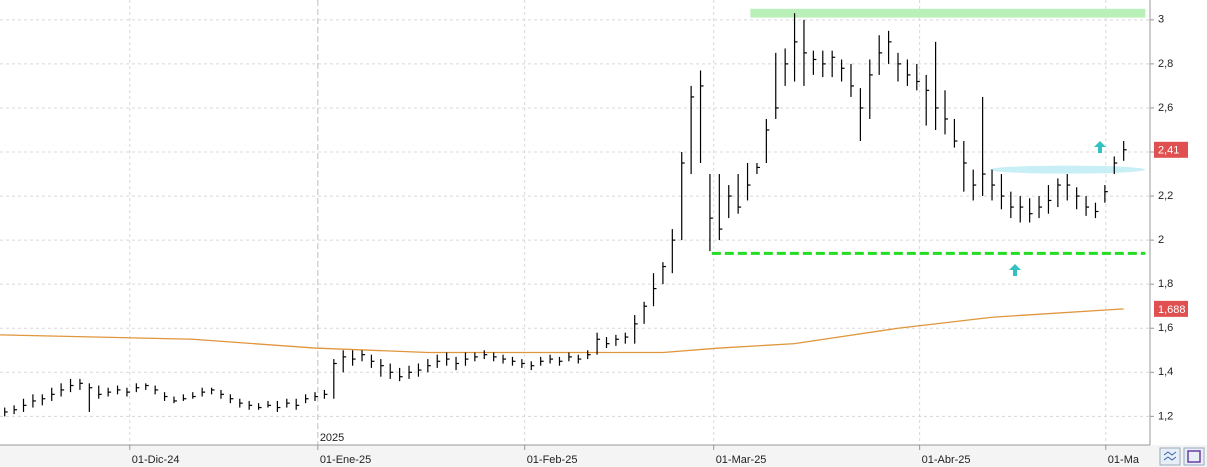 The image size is (1207, 467). I want to click on price-tag-label: 2,41, so click(1168, 151).